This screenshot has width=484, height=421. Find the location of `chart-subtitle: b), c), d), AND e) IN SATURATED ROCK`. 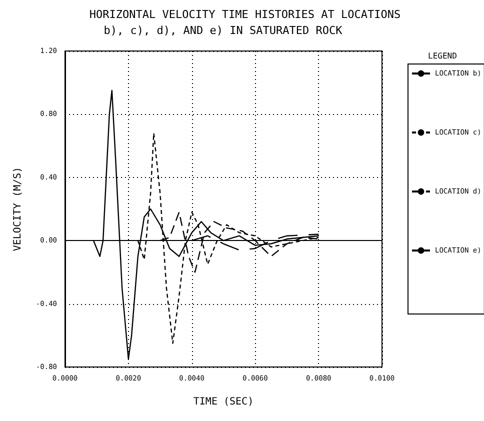

chart-subtitle: b), c), d), AND e) IN SATURATED ROCK is located at coordinates (223, 30).